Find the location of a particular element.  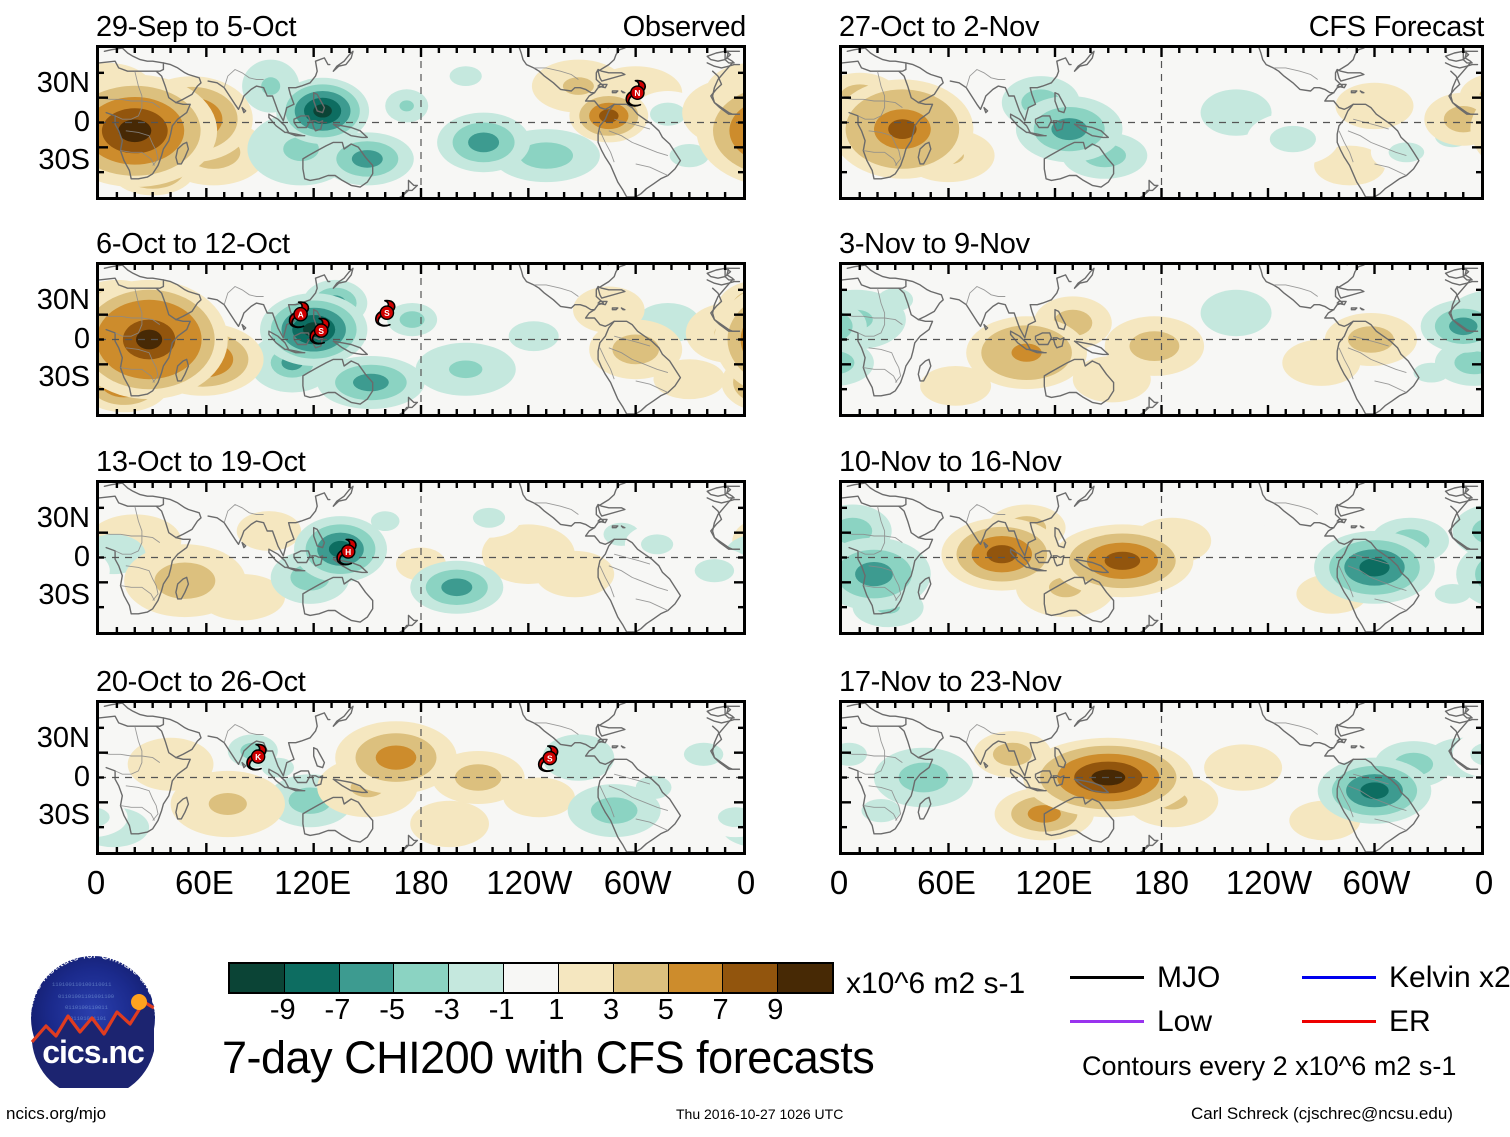

panel-title-obs-4: 20-Oct to 26-Oct is located at coordinates (201, 682).